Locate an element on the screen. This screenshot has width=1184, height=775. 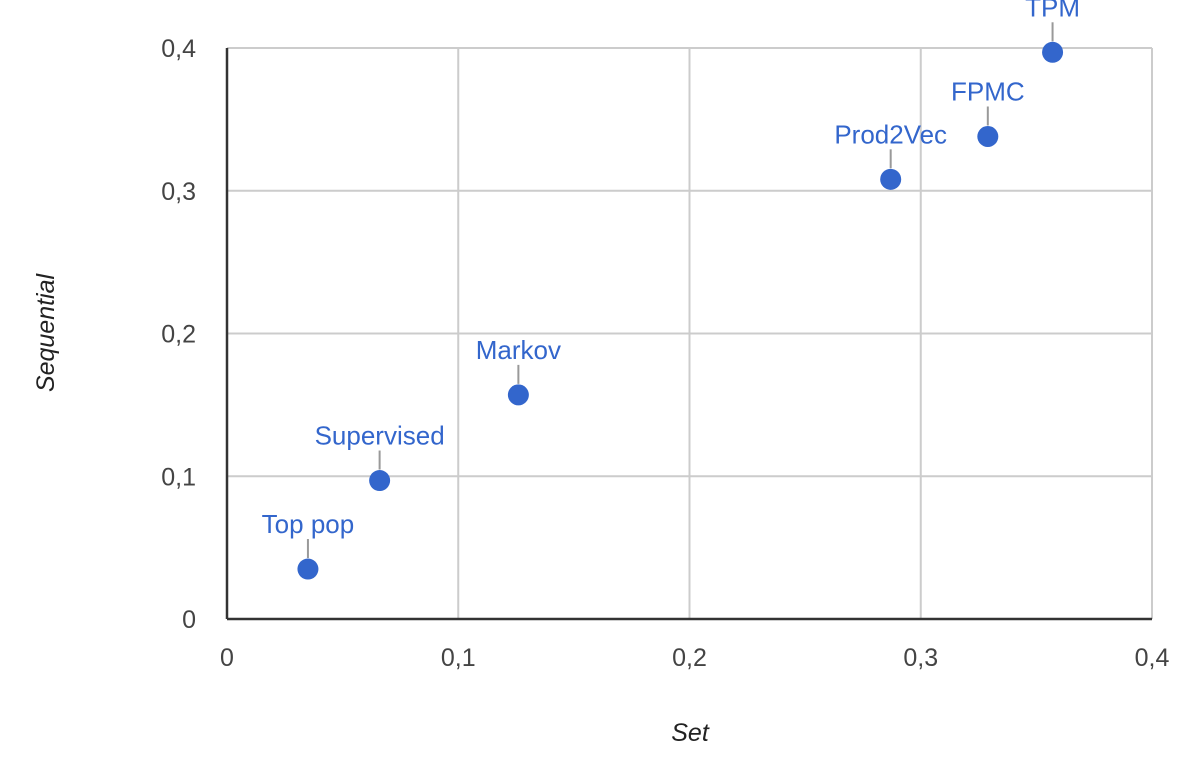
x-tick-labels: 0 0,1 0,2 0,3 0,4 is located at coordinates (694, 658).